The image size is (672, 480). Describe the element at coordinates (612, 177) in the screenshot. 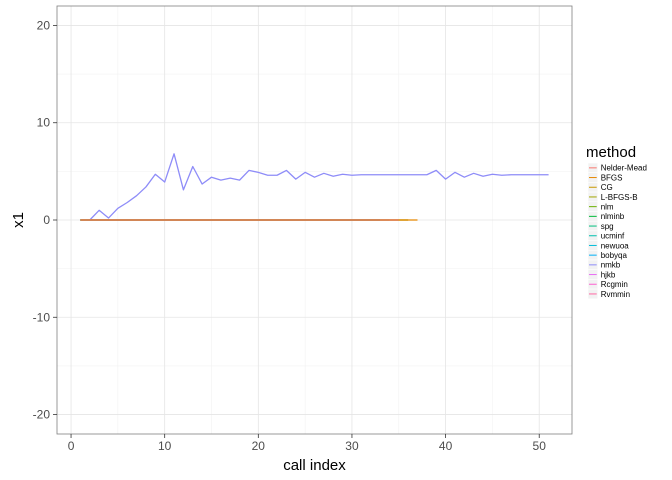

I see `legend-label: BFGS` at that location.